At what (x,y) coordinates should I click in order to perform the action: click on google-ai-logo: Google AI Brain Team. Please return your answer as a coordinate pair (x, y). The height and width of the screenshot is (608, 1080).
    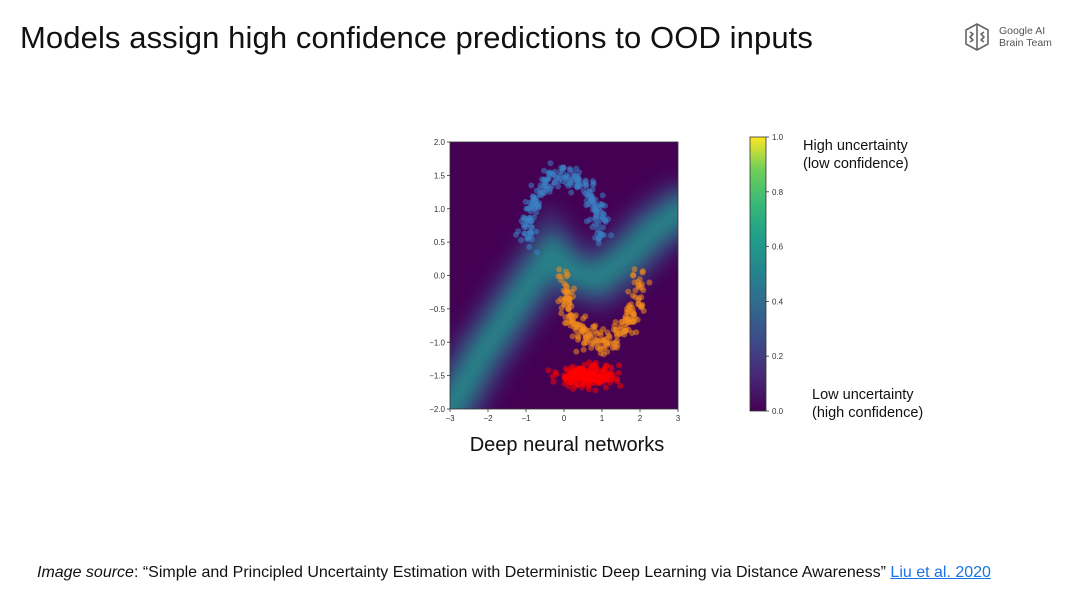
    Looking at the image, I should click on (1007, 37).